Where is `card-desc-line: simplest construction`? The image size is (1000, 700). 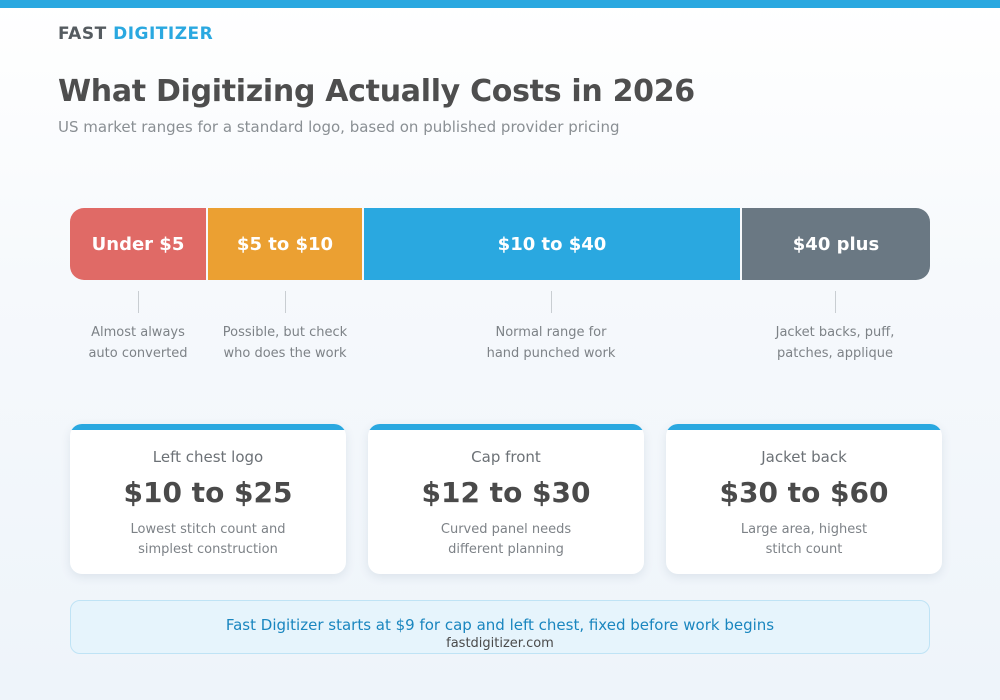 card-desc-line: simplest construction is located at coordinates (208, 549).